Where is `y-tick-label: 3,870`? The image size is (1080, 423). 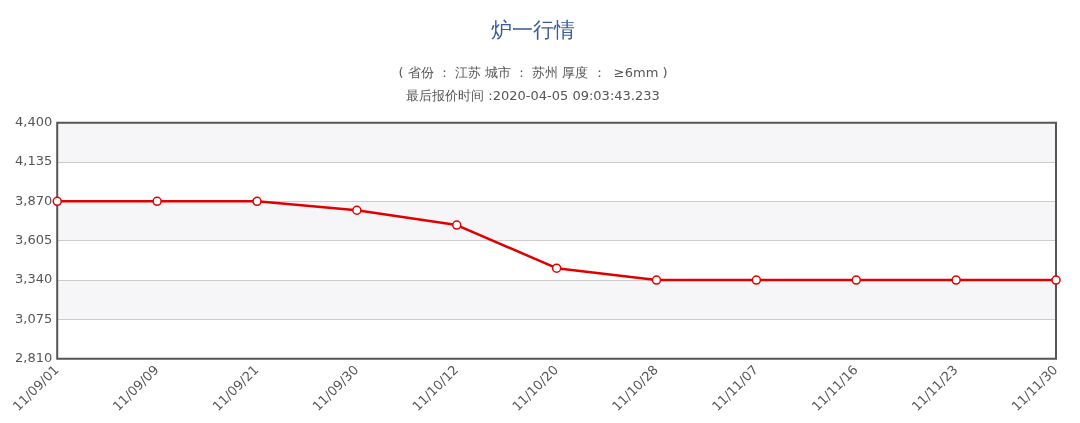
y-tick-label: 3,870 is located at coordinates (34, 200).